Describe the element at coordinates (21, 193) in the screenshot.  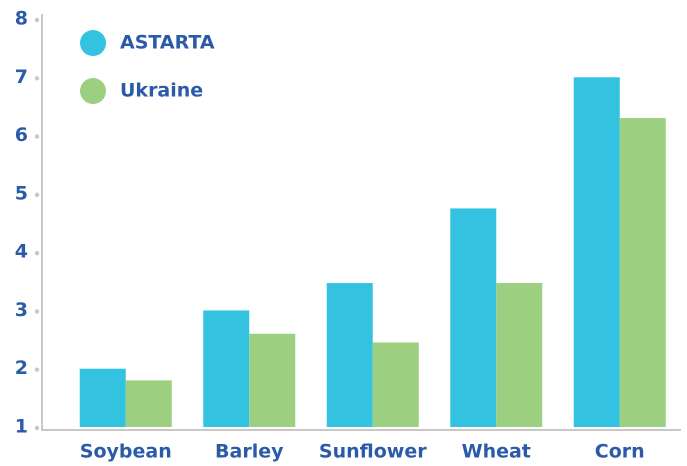
I see `y-tick-label: 5` at that location.